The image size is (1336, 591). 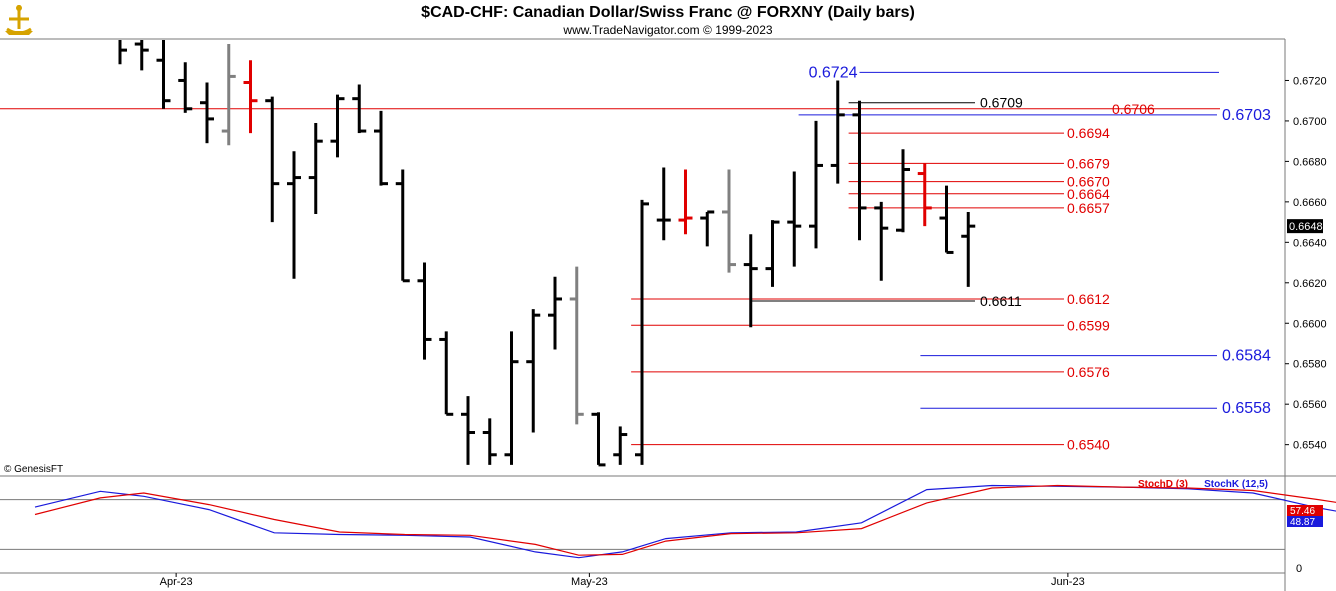 I want to click on stochk-value-box, so click(x=1305, y=521).